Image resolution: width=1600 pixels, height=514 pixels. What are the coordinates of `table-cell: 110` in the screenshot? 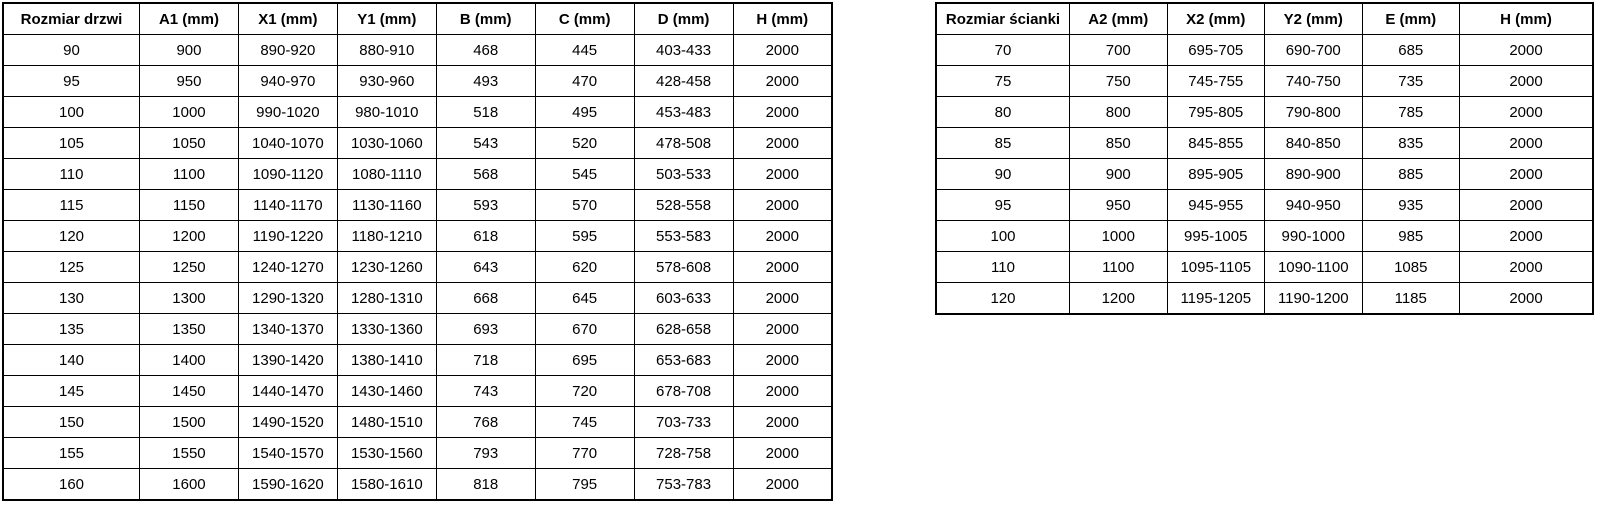 It's located at (1002, 267).